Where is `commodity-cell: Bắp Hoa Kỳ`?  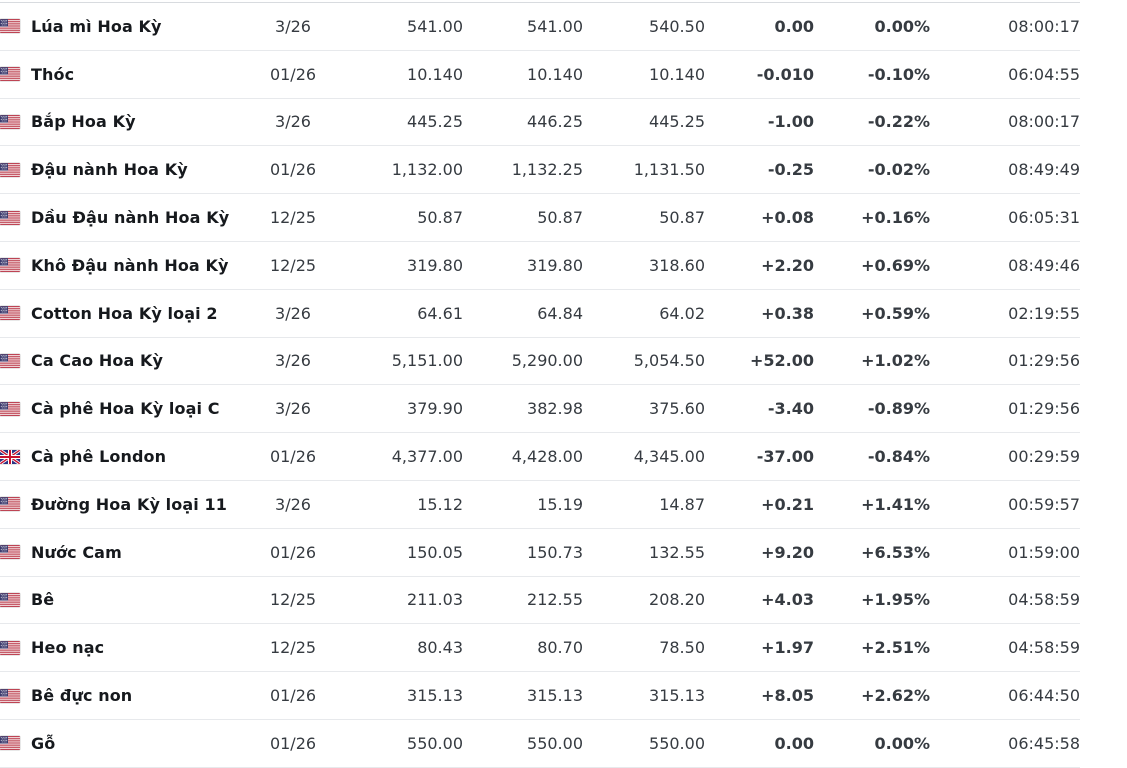
commodity-cell: Bắp Hoa Kỳ is located at coordinates (115, 121).